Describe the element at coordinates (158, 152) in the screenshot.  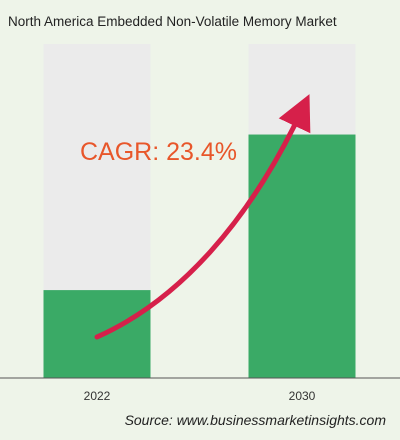
I see `cagr-annotation: CAGR: 23.4%` at that location.